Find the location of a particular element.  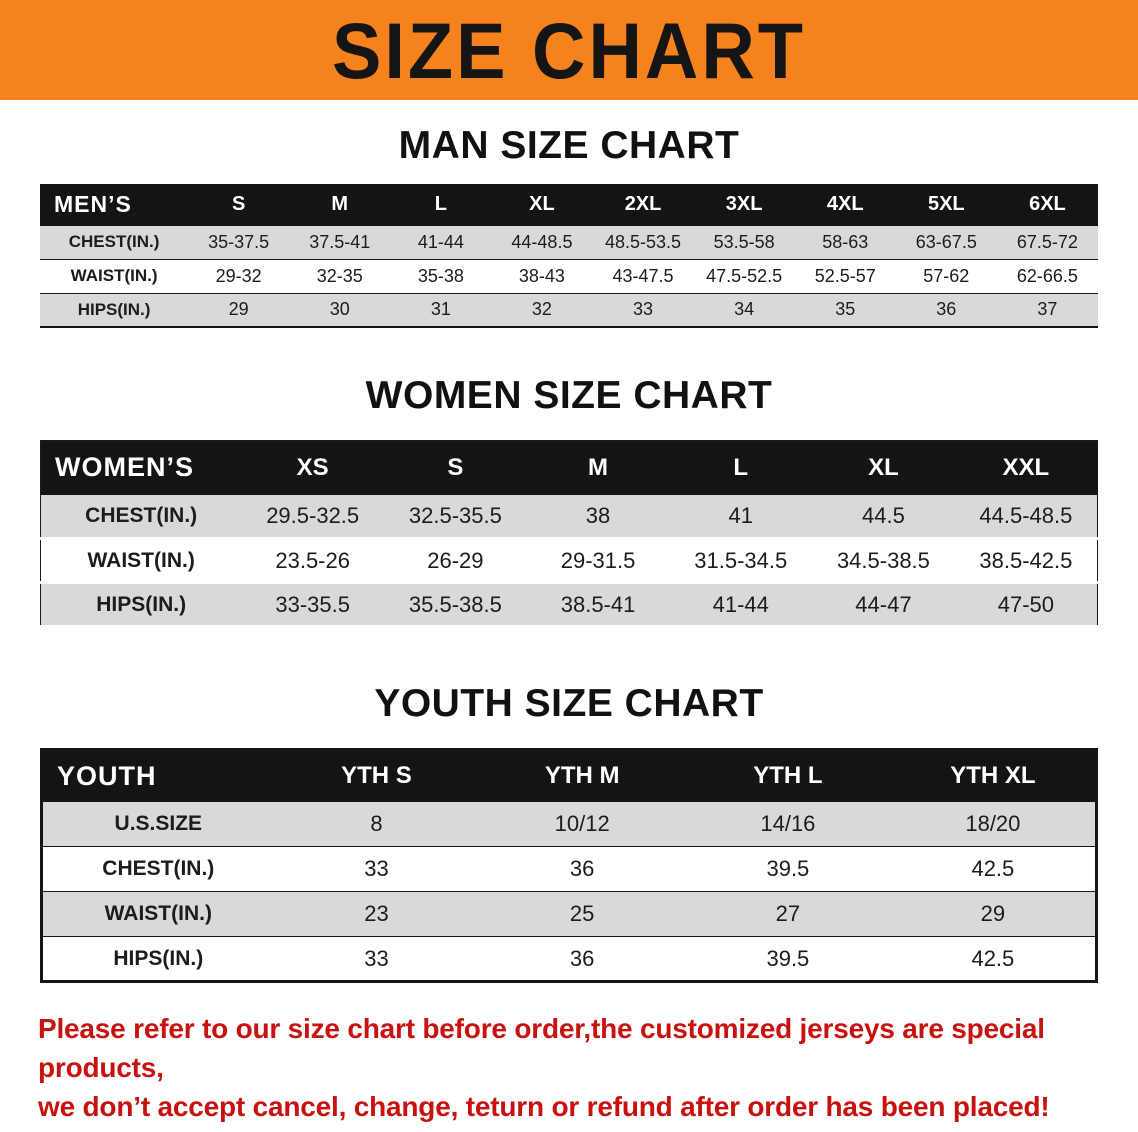

table-corner-label: MEN’S is located at coordinates (114, 204).